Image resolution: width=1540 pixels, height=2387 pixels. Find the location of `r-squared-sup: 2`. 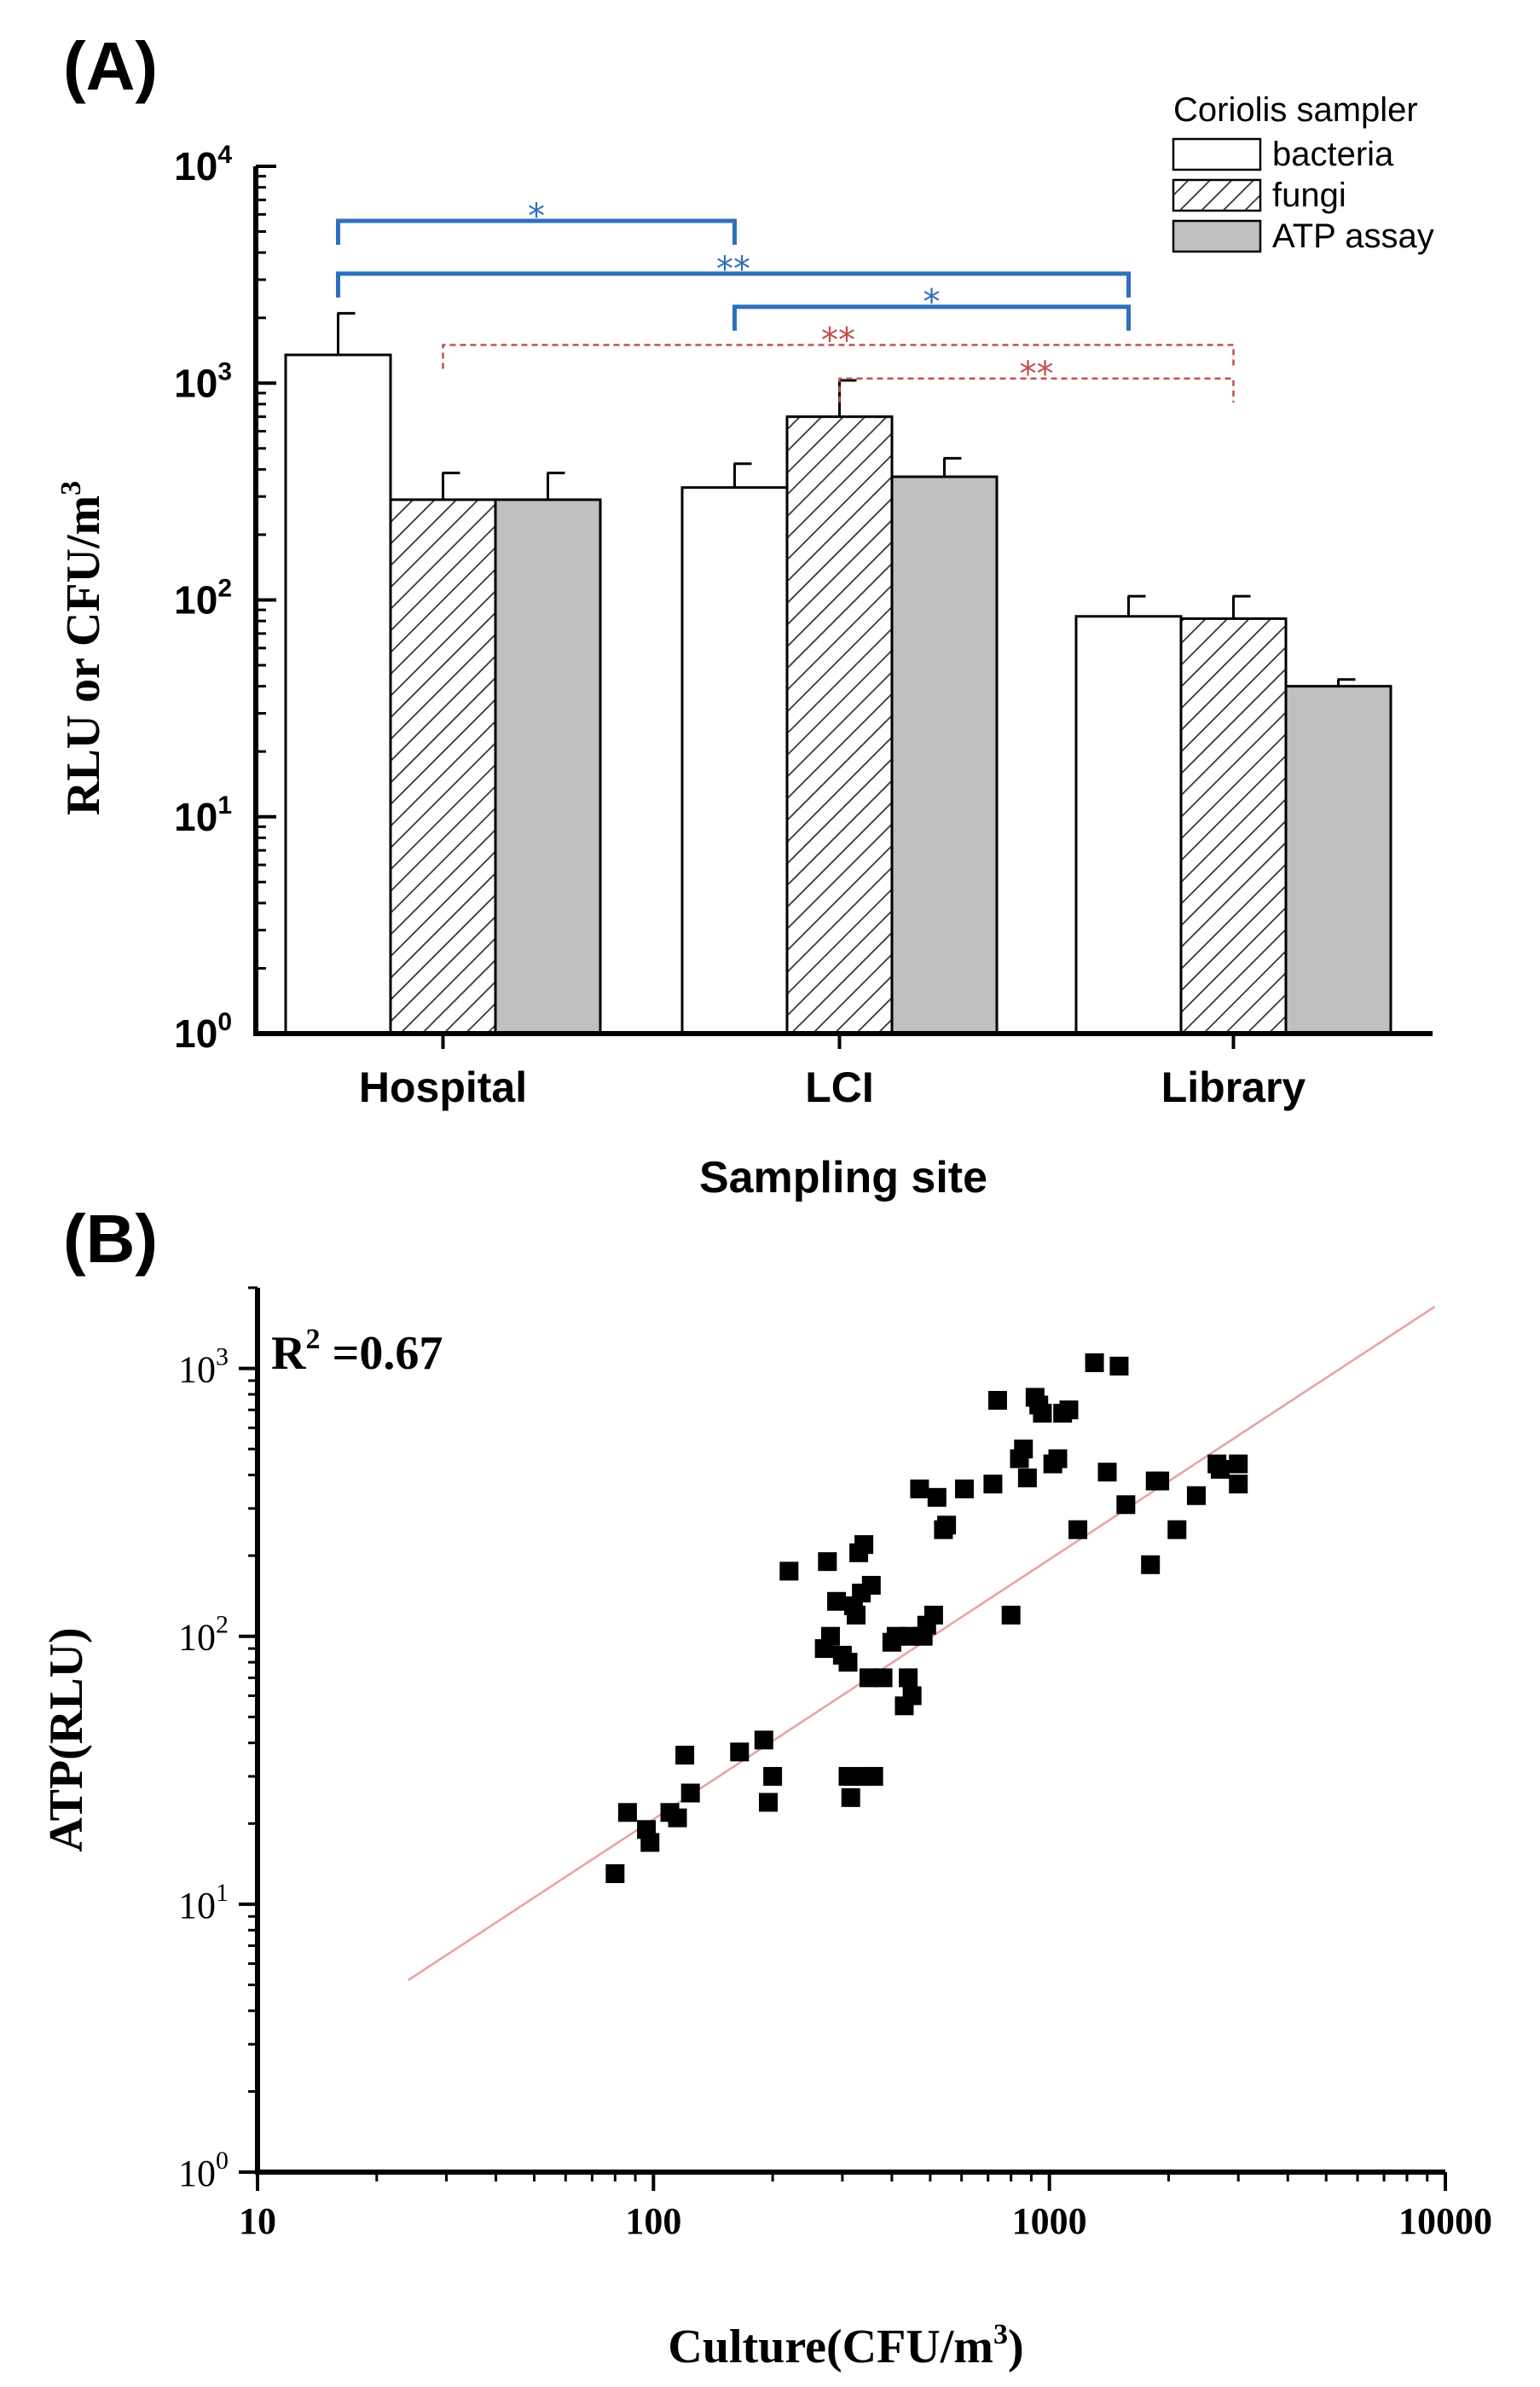

r-squared-sup: 2 is located at coordinates (312, 1339).